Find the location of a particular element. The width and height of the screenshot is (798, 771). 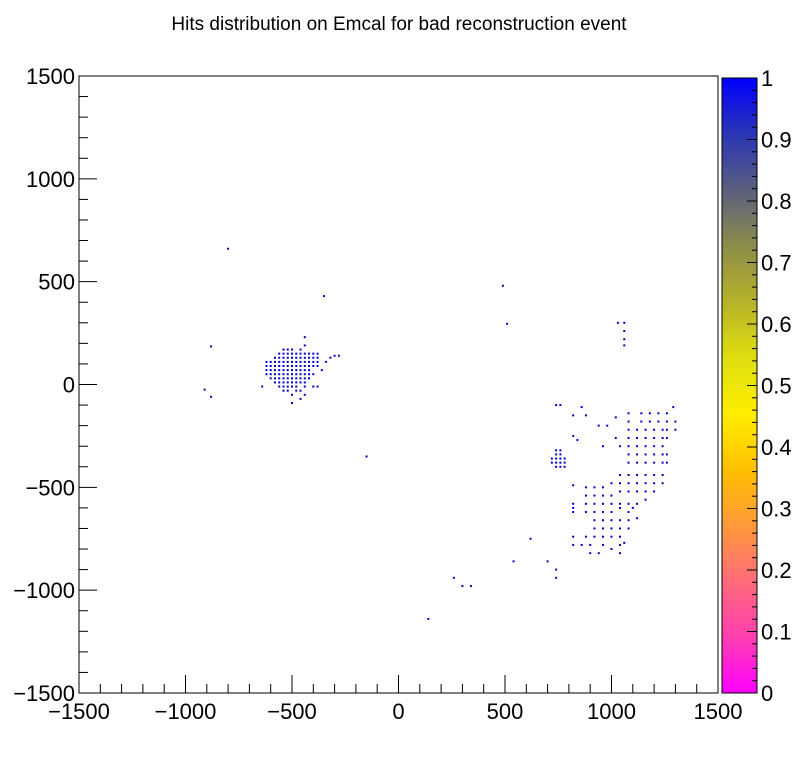

colorbar-tick-label: 0.8 is located at coordinates (776, 201).